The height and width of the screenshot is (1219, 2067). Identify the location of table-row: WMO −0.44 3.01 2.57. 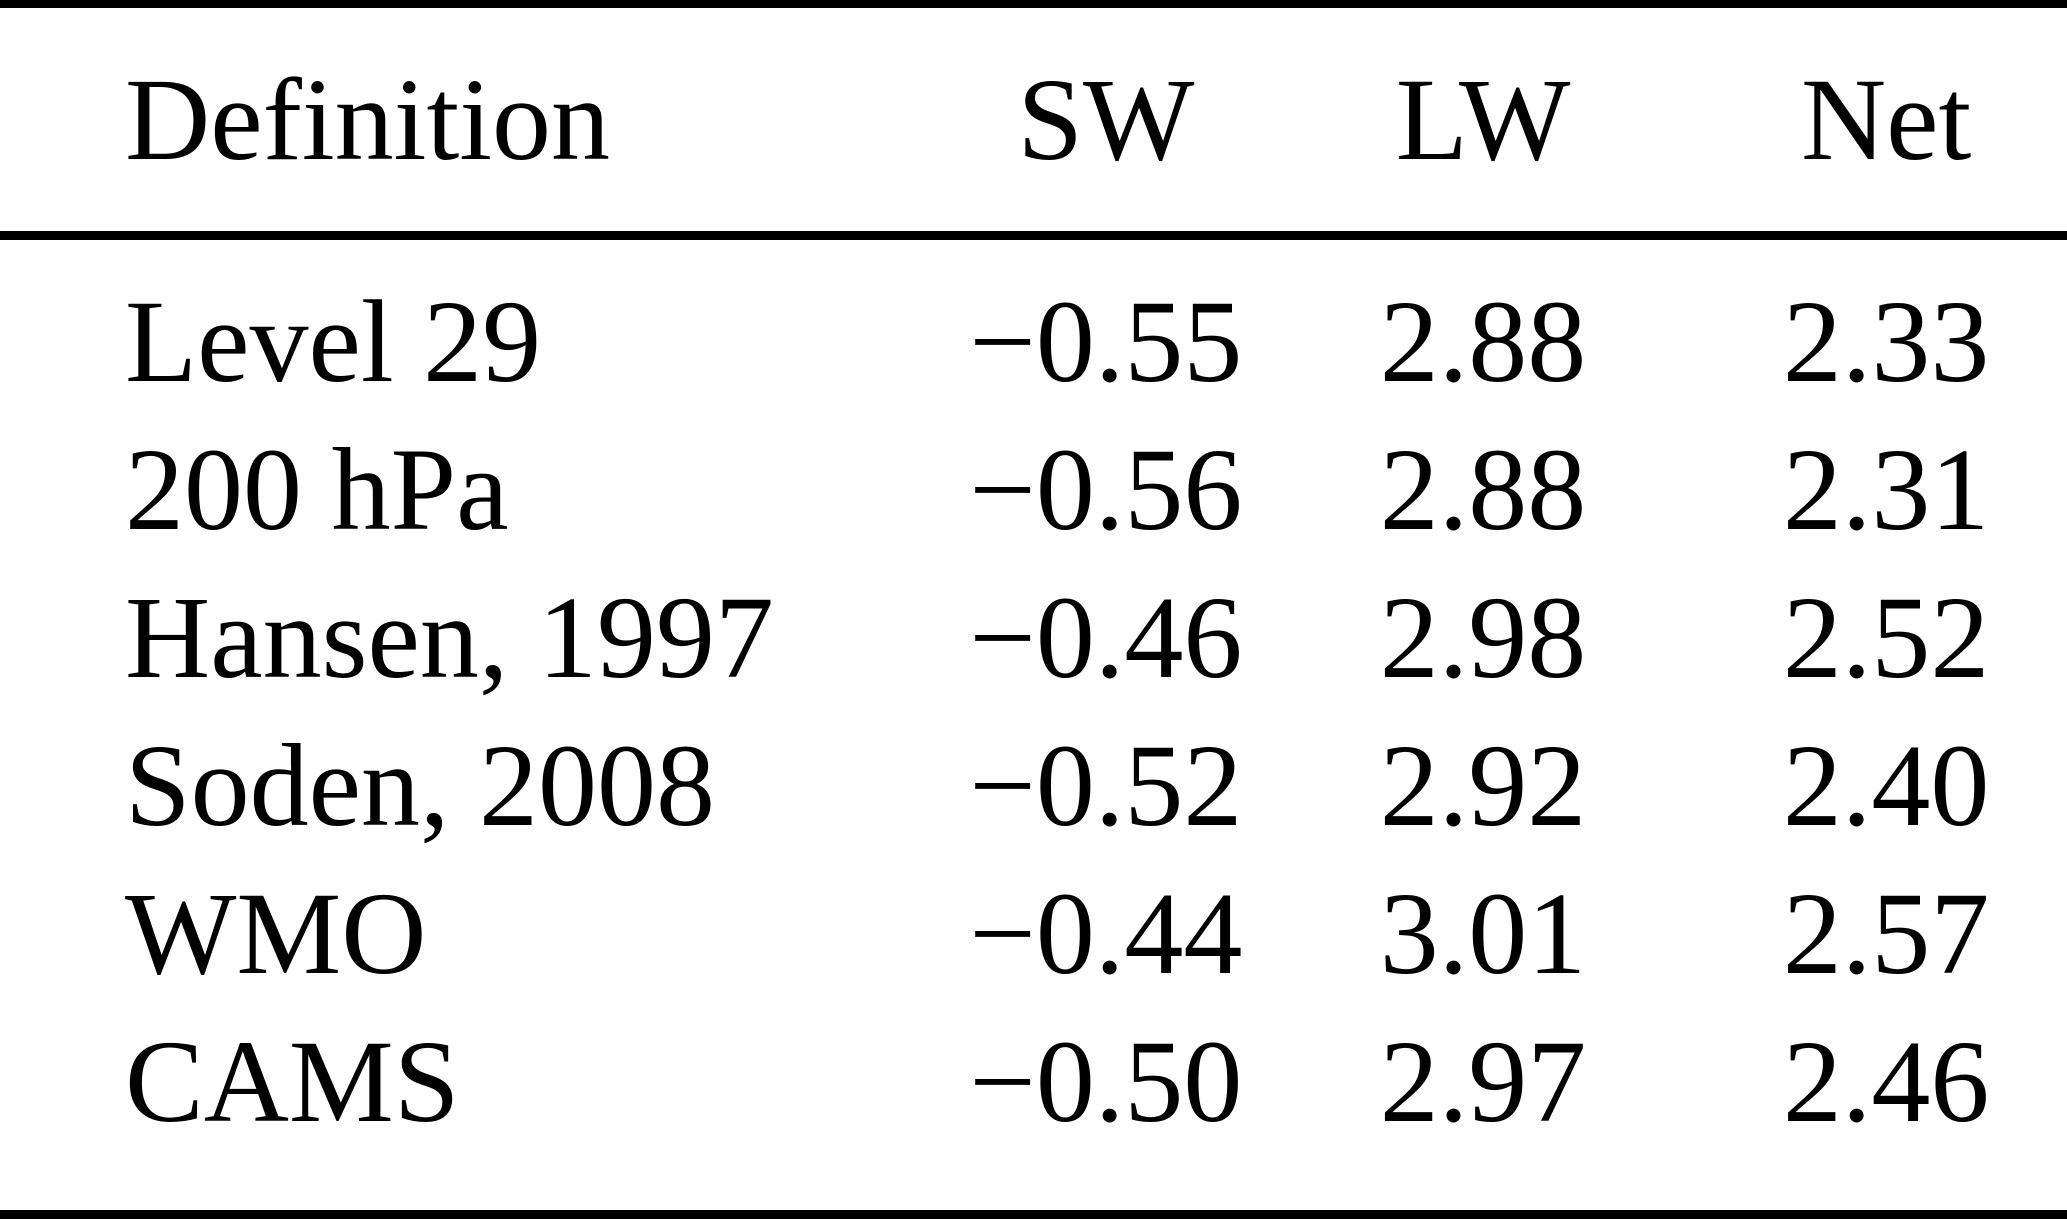
(1033, 934).